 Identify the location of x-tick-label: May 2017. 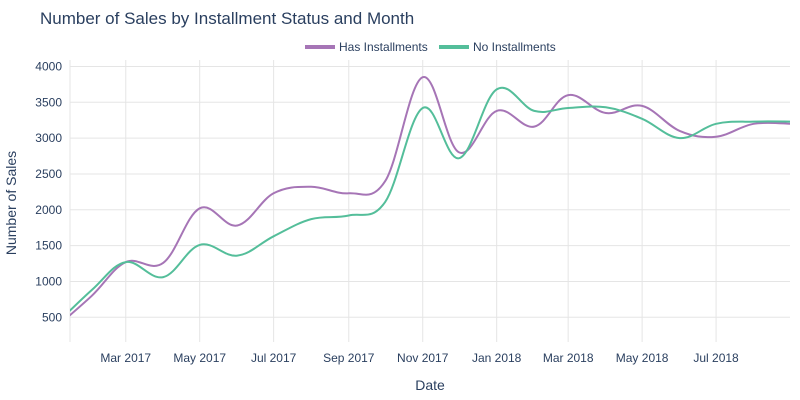
(199, 358).